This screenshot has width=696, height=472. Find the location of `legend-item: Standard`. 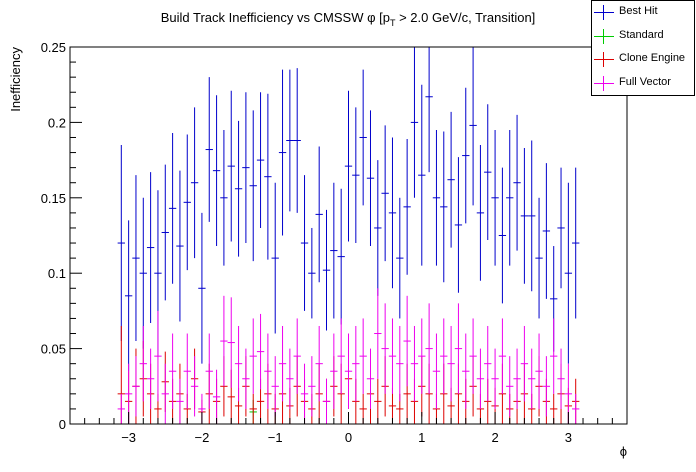

legend-item: Standard is located at coordinates (644, 37).